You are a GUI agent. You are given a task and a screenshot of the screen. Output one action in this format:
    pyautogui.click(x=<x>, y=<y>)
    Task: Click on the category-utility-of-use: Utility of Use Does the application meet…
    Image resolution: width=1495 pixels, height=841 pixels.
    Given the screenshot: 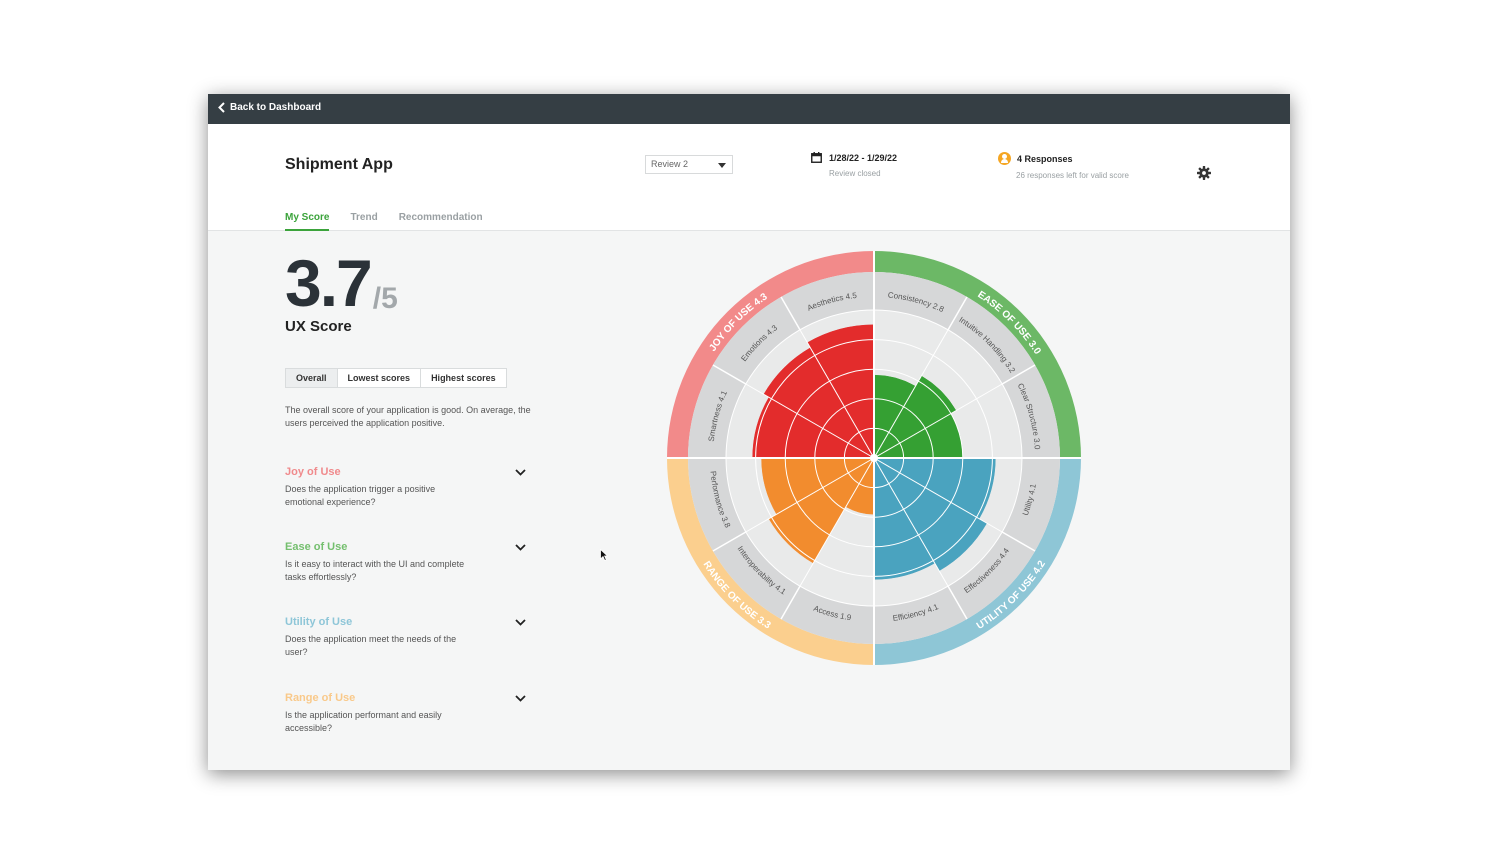 What is the action you would take?
    pyautogui.click(x=407, y=637)
    